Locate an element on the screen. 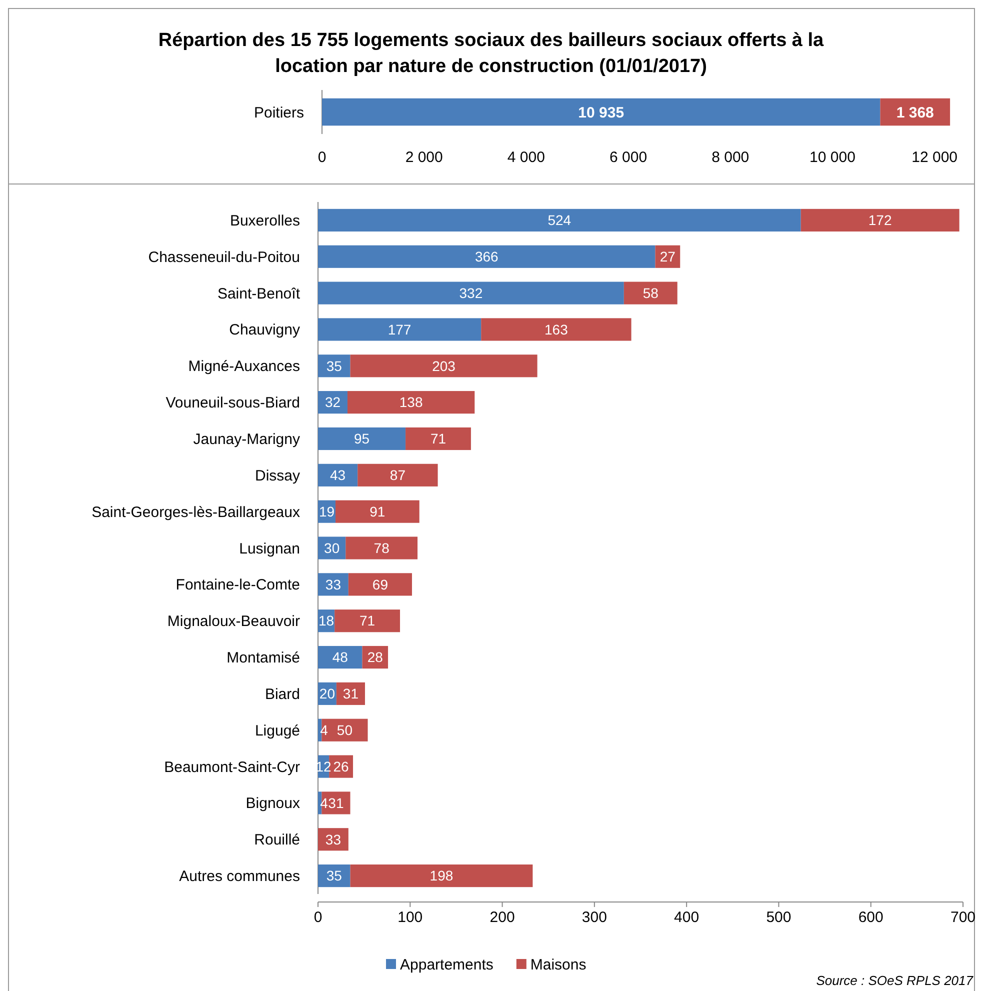  chart-title: Répartion des 15 755 logements sociaux des bailleurs sociaux offerts à la location par nature de construction (01/01/2017) is located at coordinates (491, 53).